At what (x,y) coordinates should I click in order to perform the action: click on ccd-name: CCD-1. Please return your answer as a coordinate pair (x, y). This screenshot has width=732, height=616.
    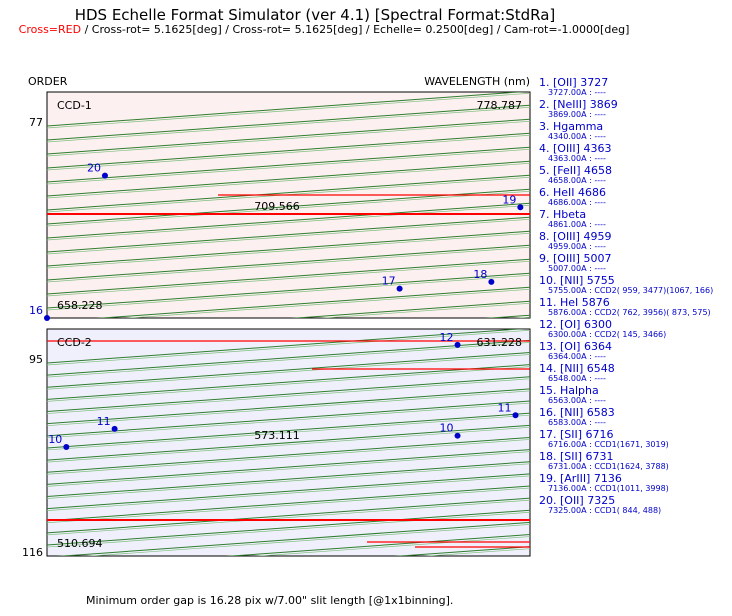
    Looking at the image, I should click on (74, 105).